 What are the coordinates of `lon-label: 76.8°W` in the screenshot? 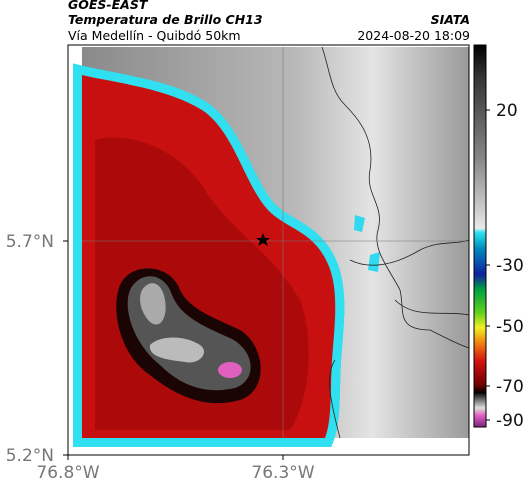 It's located at (67, 473).